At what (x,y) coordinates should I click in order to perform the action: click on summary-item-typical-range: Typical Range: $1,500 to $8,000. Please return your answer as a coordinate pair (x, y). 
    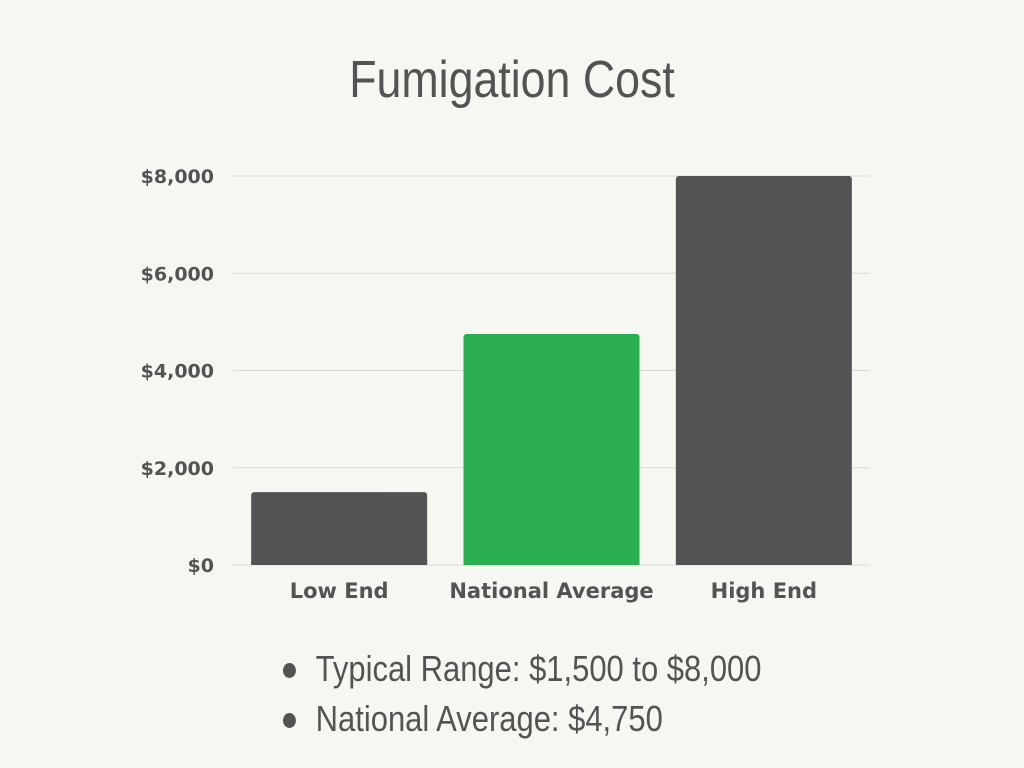
    Looking at the image, I should click on (522, 671).